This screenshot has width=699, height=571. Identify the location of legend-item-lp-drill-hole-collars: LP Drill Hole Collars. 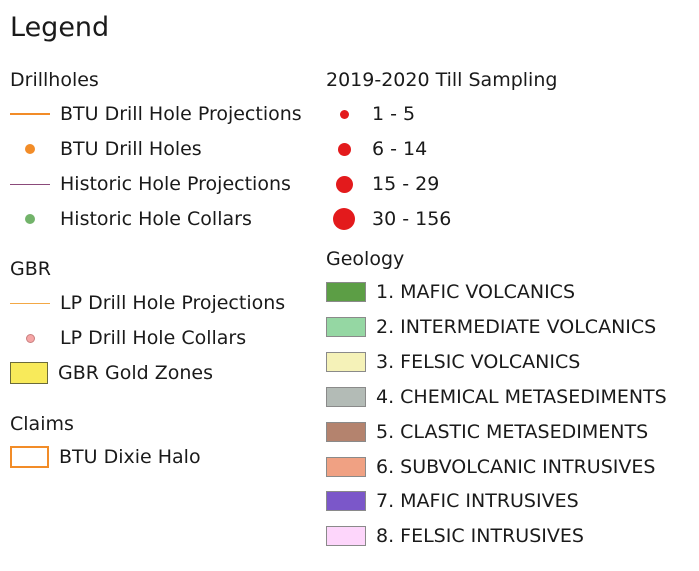
(128, 338).